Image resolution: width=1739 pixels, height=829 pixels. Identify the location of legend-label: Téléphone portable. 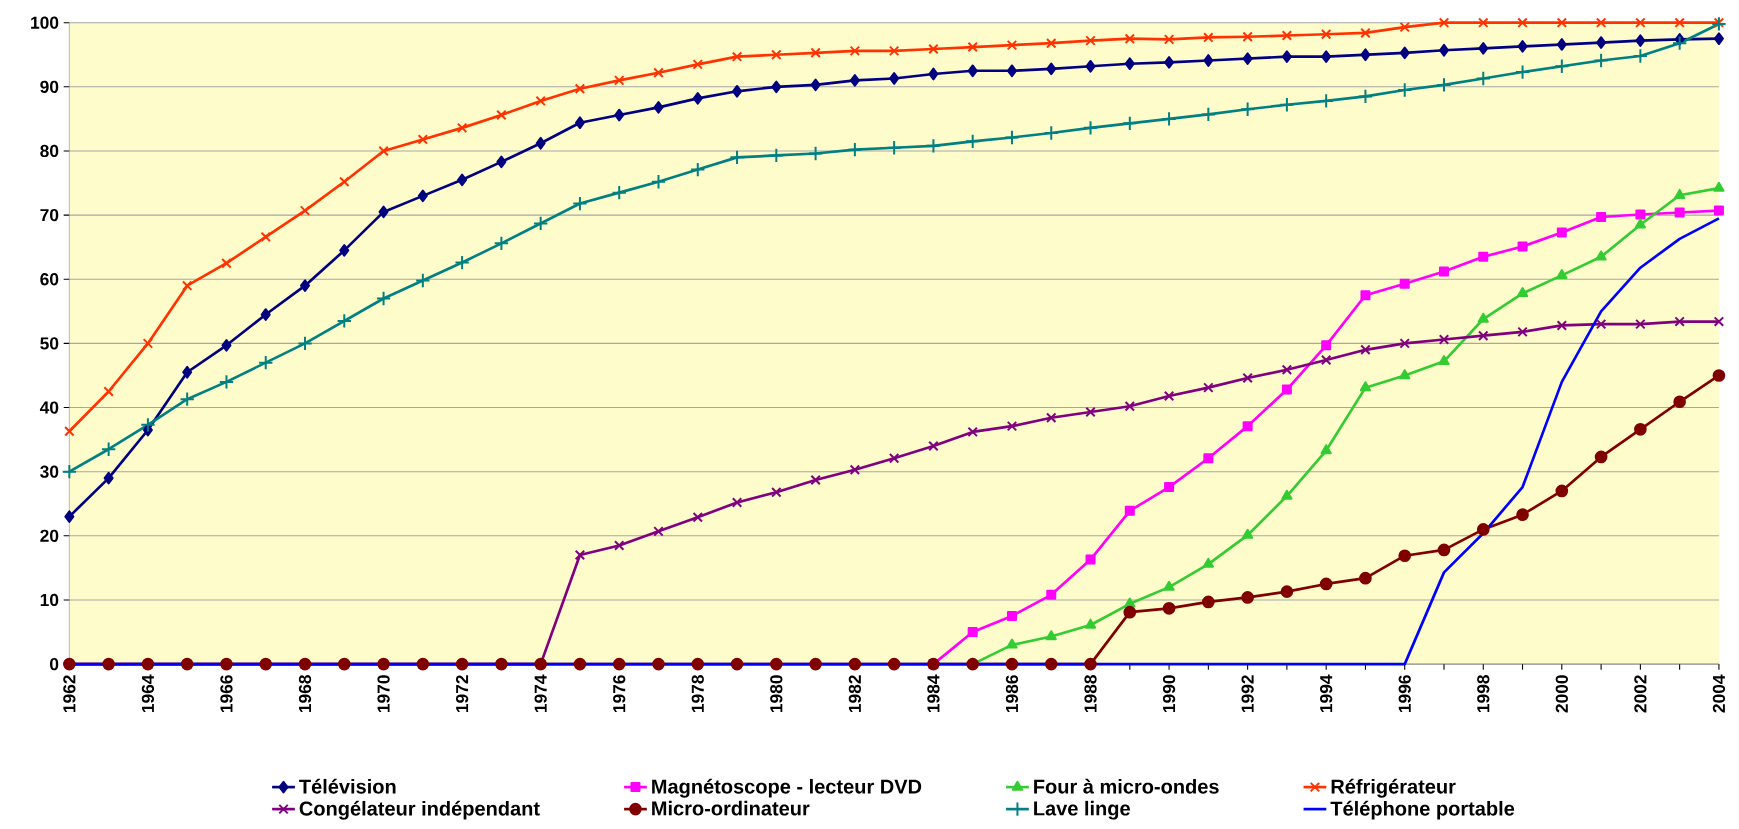
(1422, 810).